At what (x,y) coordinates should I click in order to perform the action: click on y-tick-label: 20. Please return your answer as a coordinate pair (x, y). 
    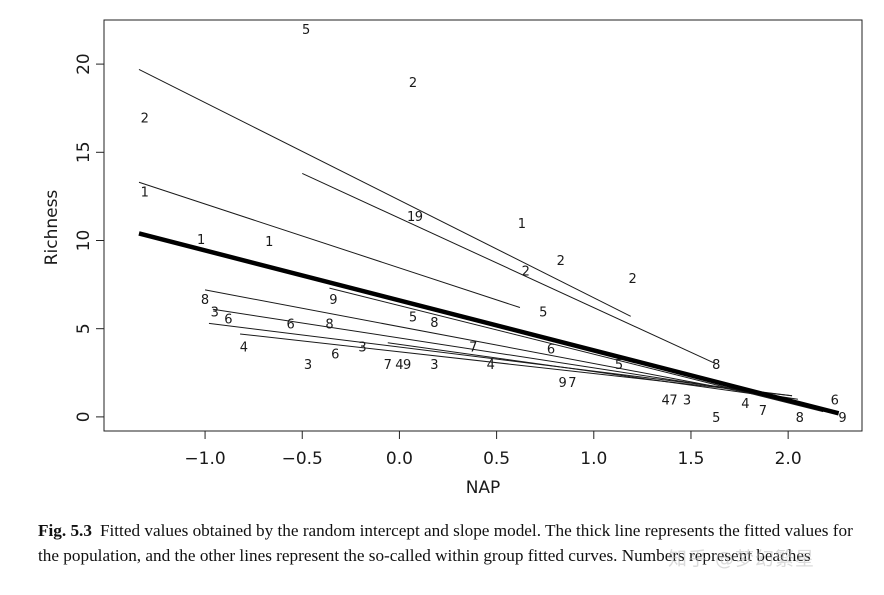
    Looking at the image, I should click on (84, 64).